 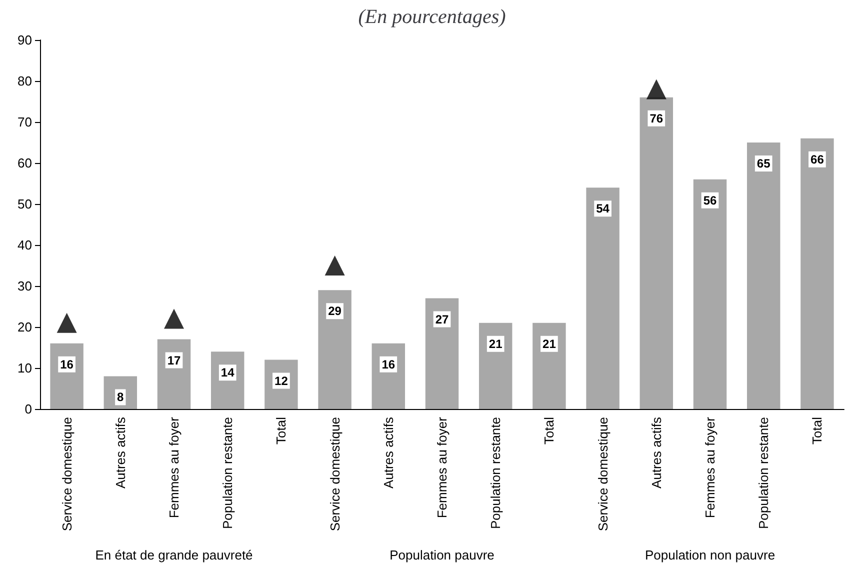 I want to click on data-label: 66, so click(x=817, y=159).